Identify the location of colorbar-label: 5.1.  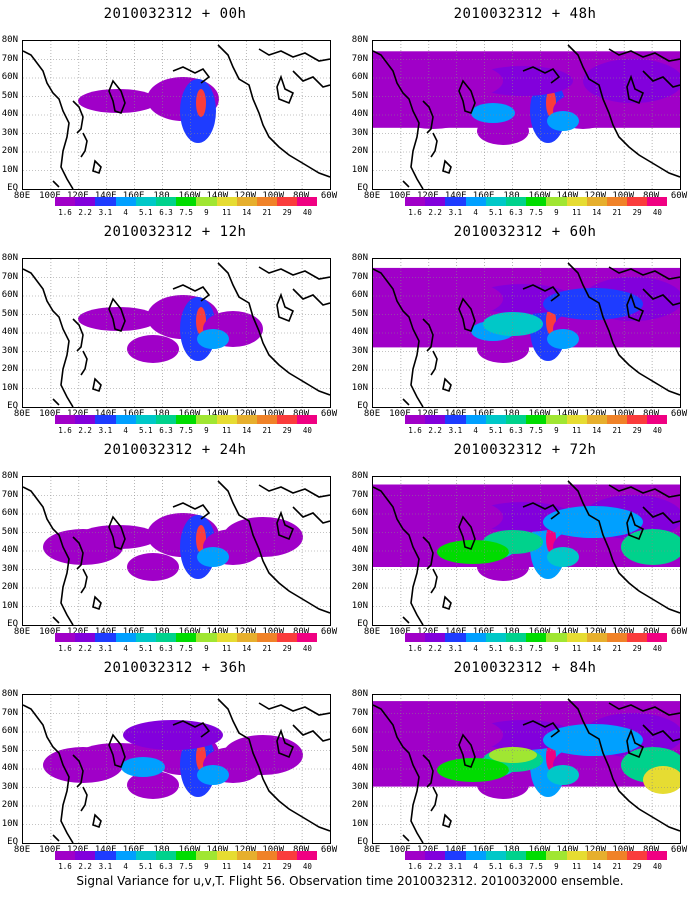
(496, 648).